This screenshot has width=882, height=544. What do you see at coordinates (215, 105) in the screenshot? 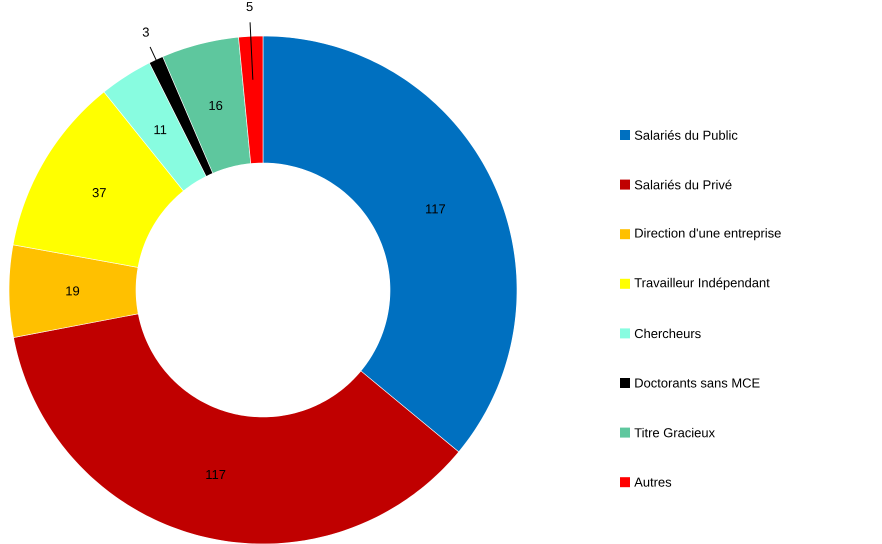
I see `data-label: 16` at bounding box center [215, 105].